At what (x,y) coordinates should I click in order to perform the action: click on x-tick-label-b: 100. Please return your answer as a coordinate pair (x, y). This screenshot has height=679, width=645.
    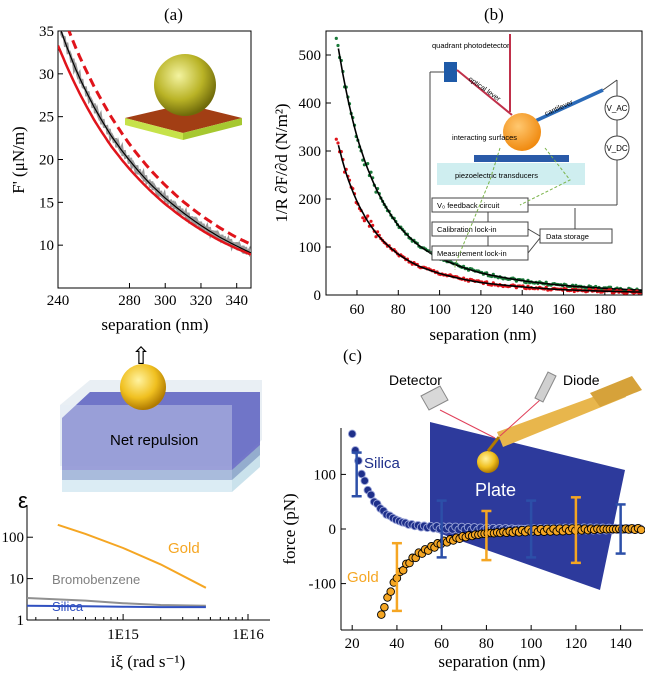
    Looking at the image, I should click on (439, 310).